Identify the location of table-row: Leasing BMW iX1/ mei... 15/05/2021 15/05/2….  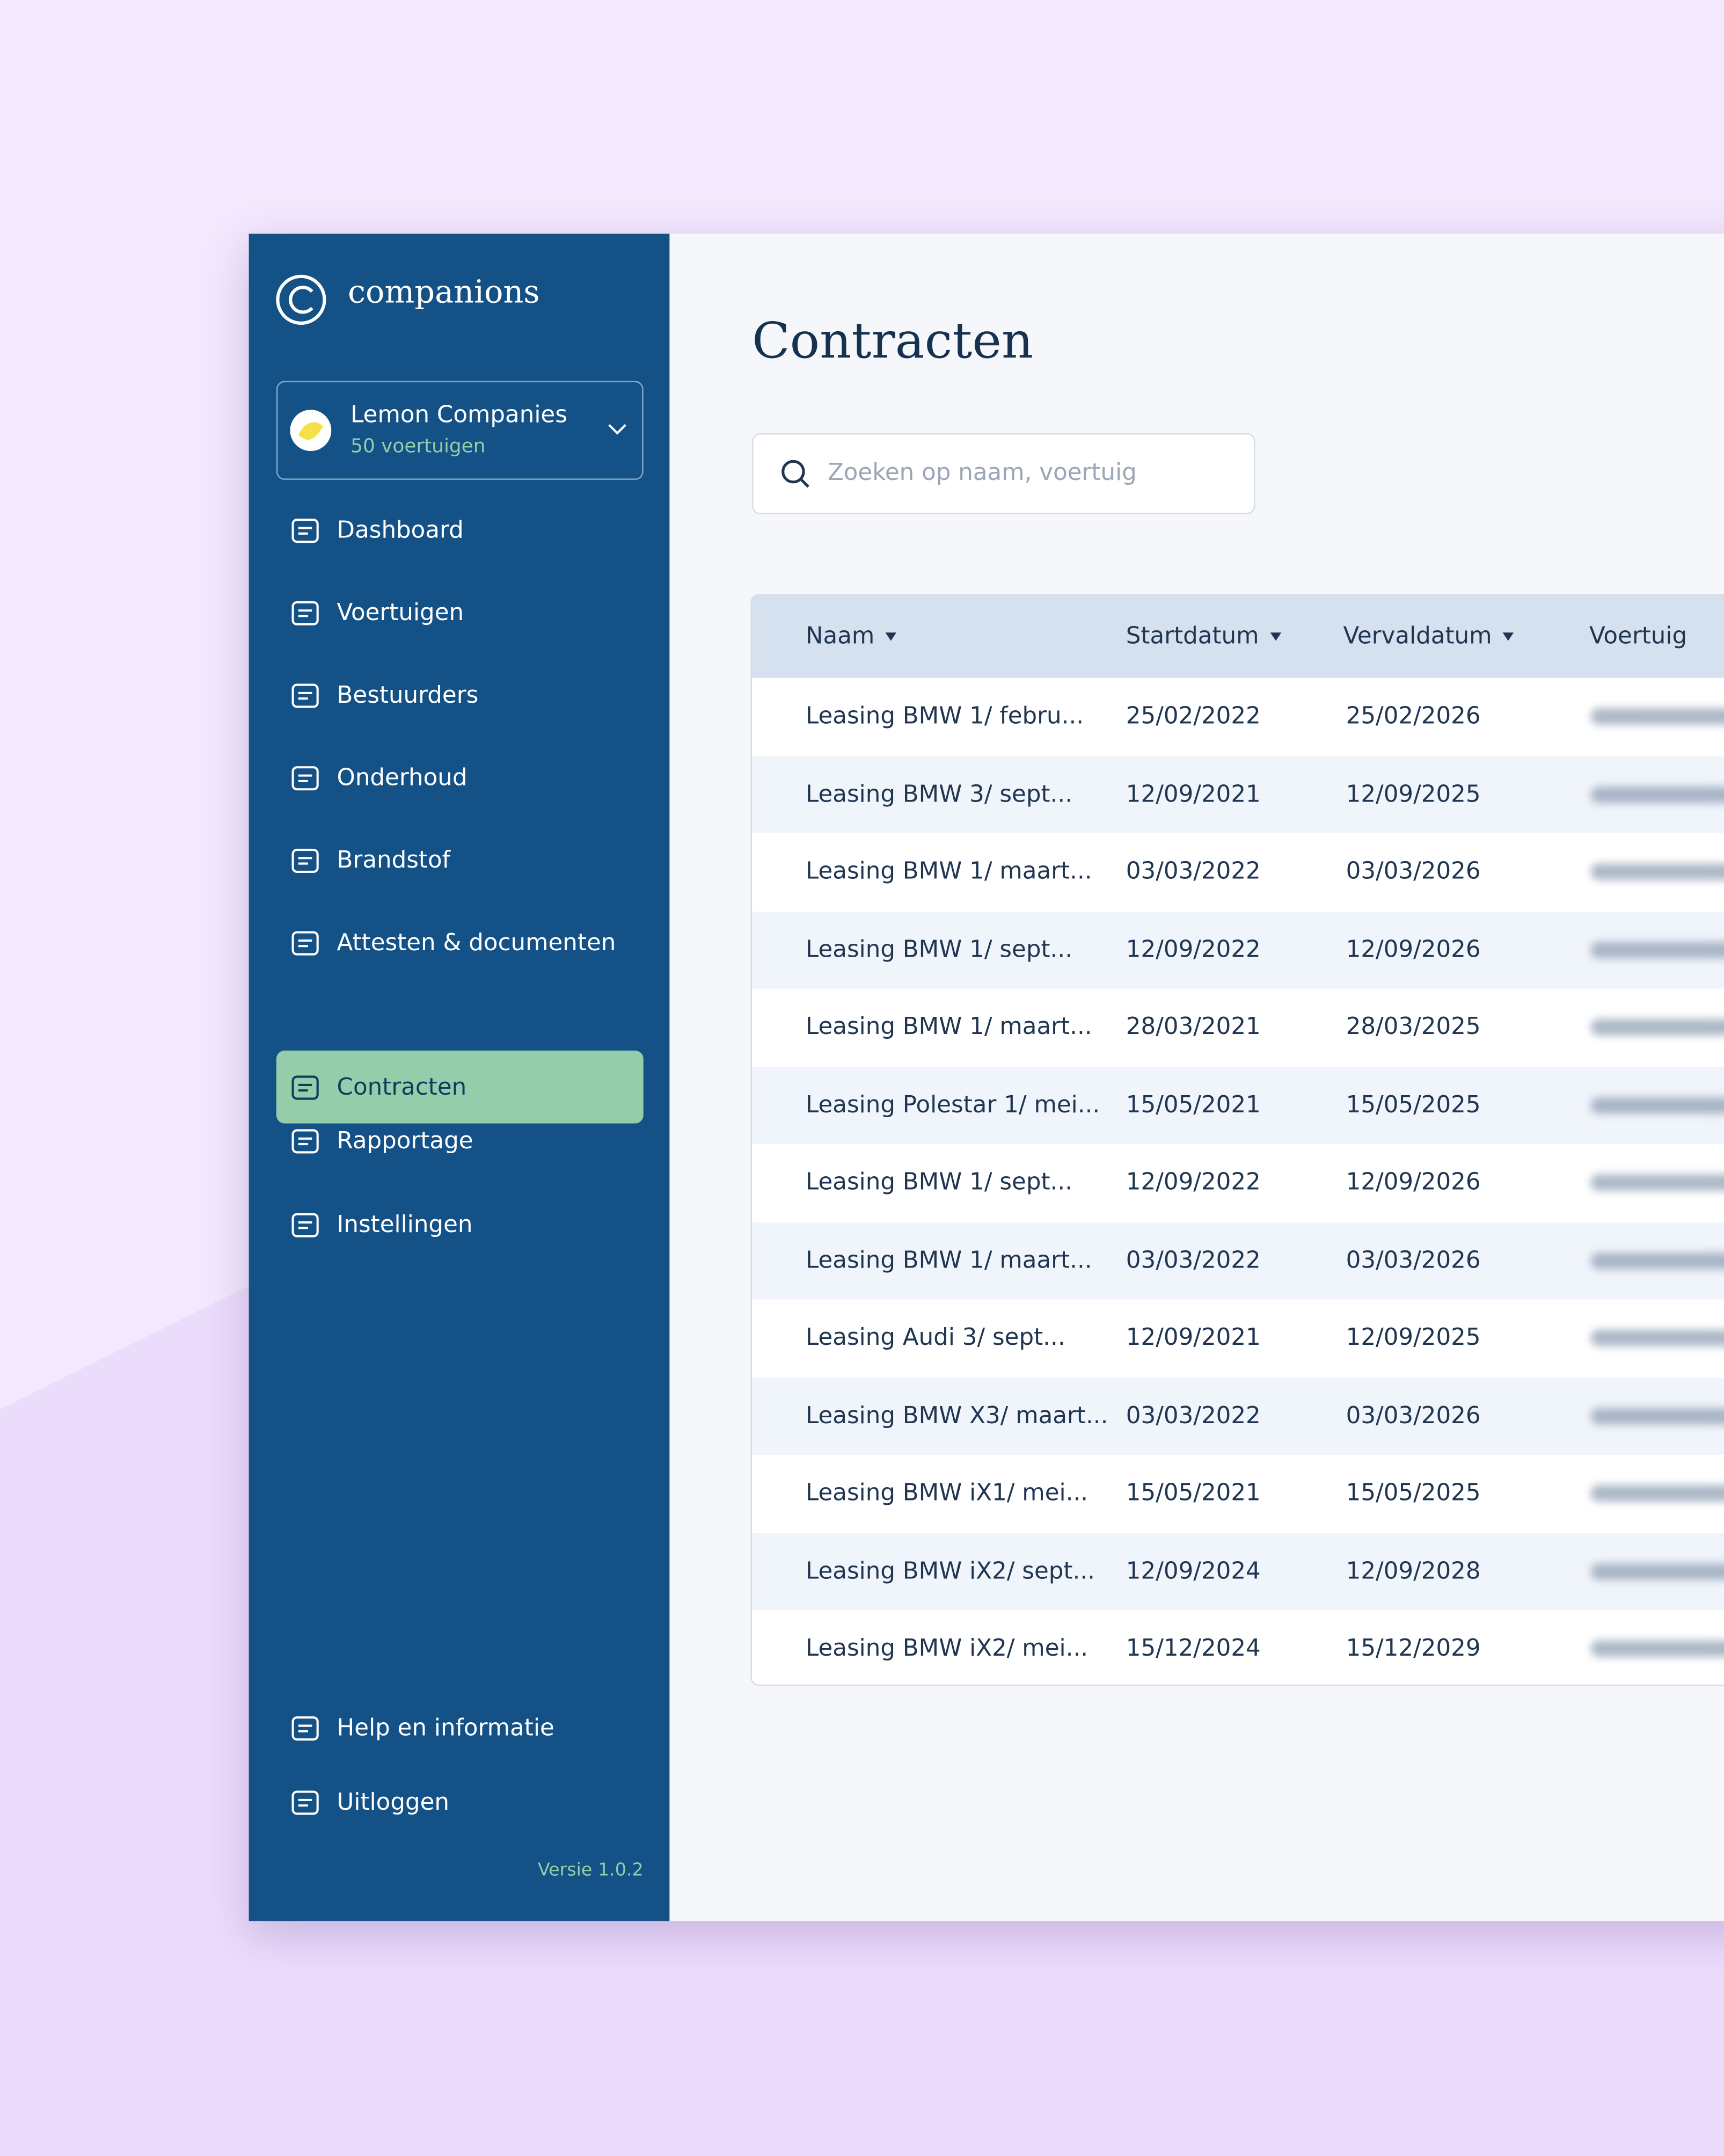
(1238, 1493).